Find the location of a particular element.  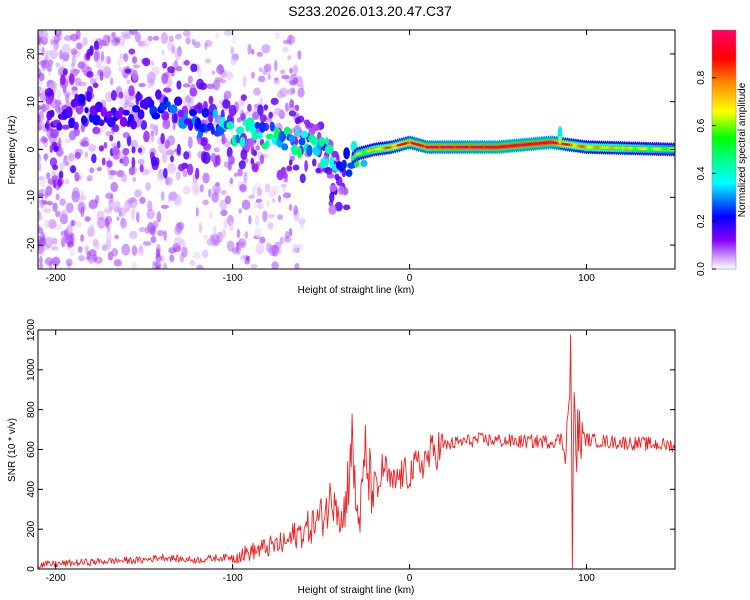

colorbar-ticks: 0.0 0.2 0.4 0.6 0.8 is located at coordinates (706, 173).